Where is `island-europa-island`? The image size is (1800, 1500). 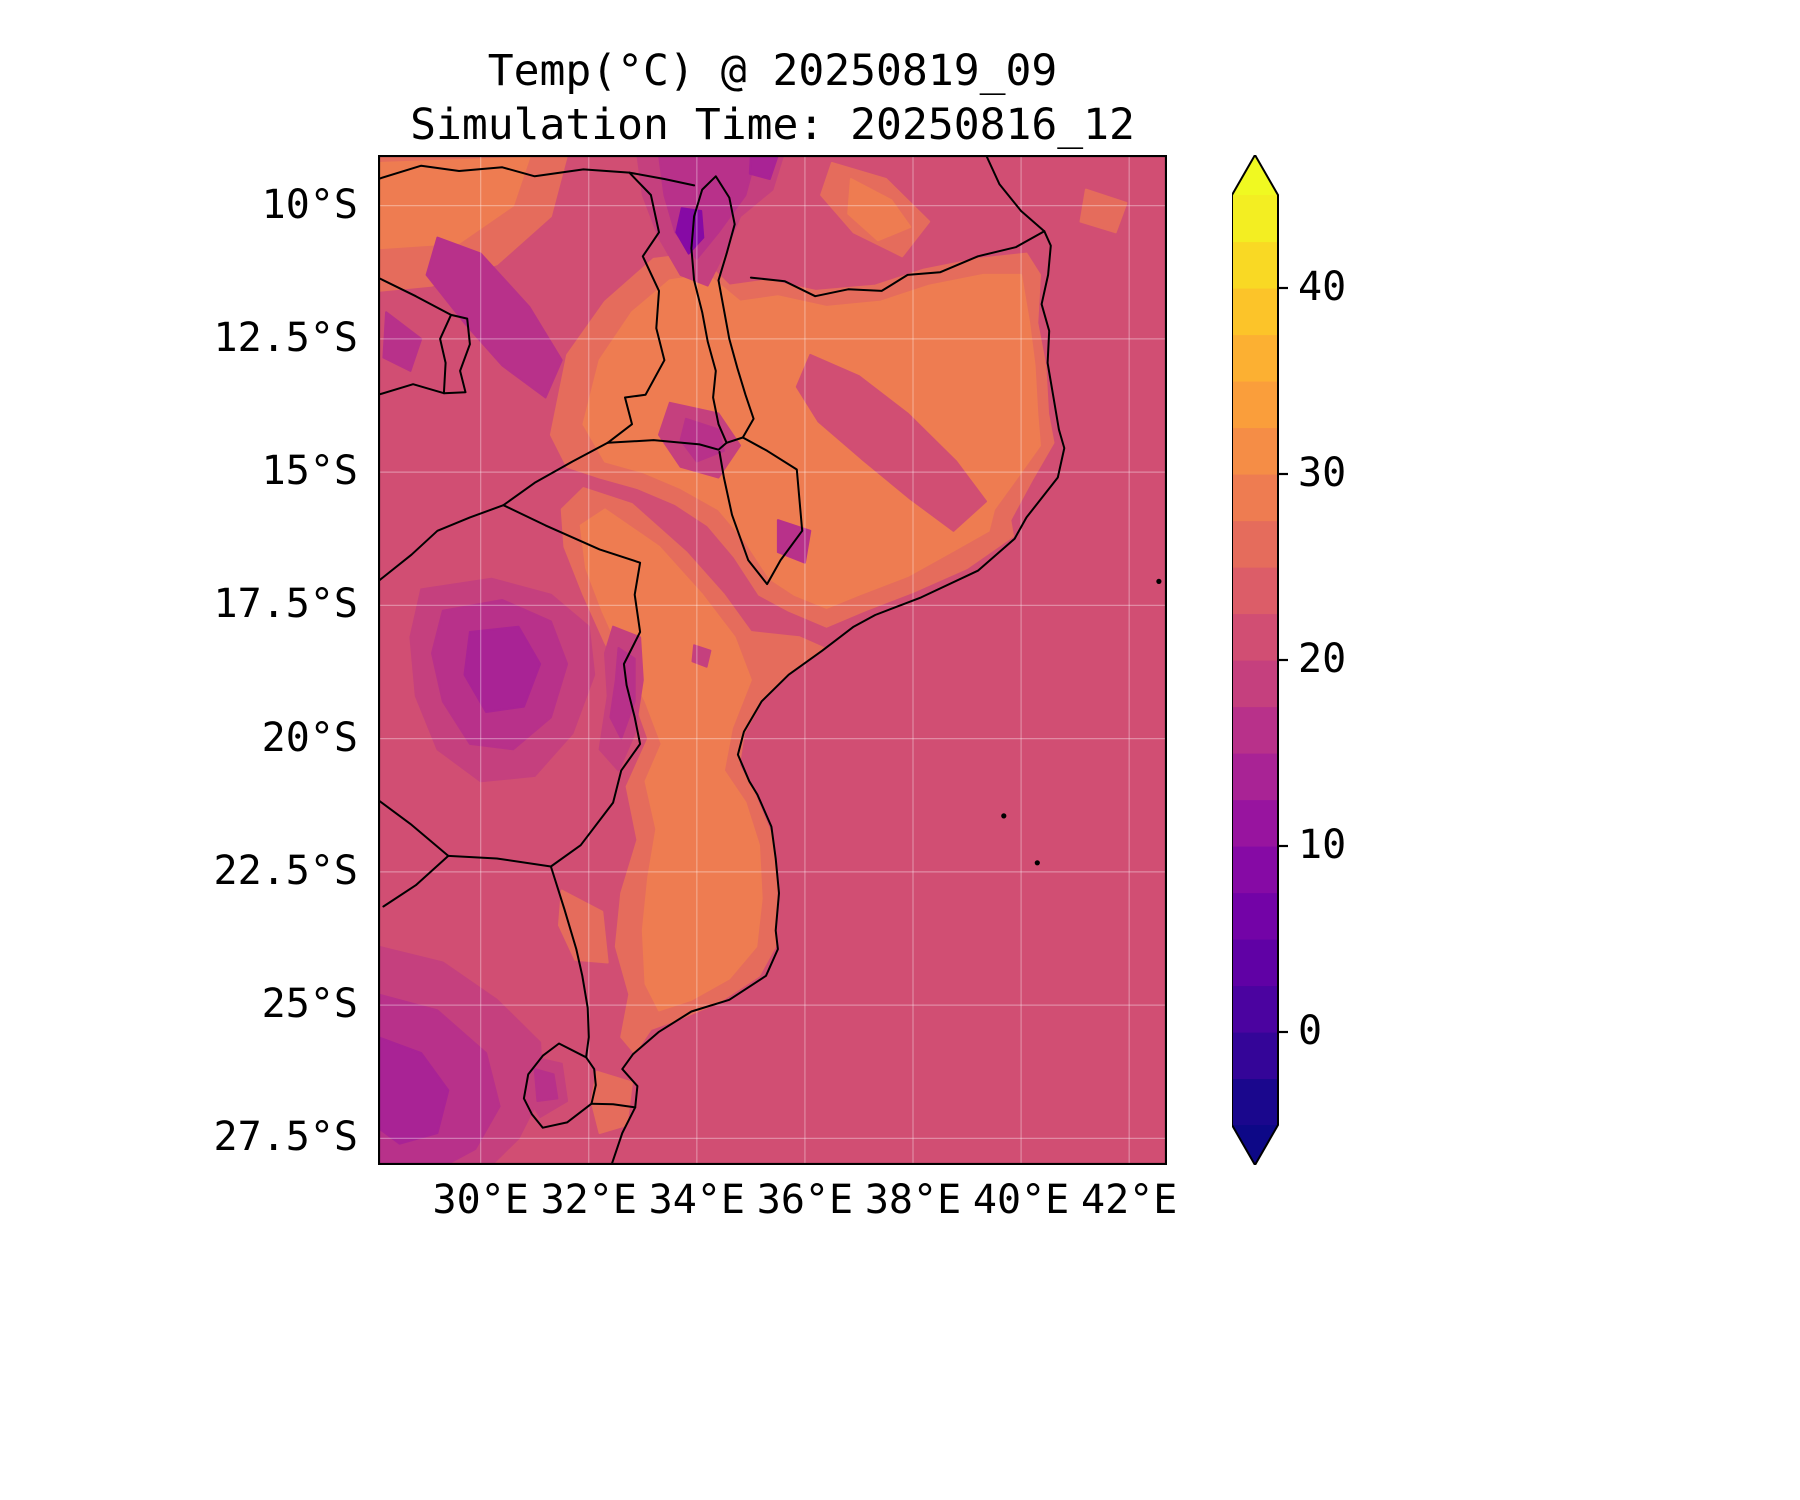
island-europa-island is located at coordinates (1037, 863).